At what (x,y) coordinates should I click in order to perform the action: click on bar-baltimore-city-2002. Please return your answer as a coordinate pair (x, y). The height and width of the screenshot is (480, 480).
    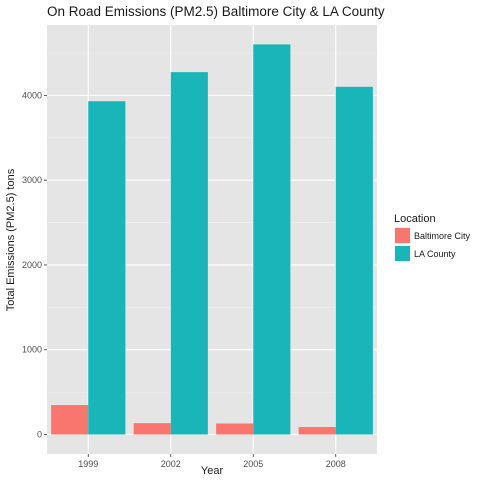
    Looking at the image, I should click on (152, 429).